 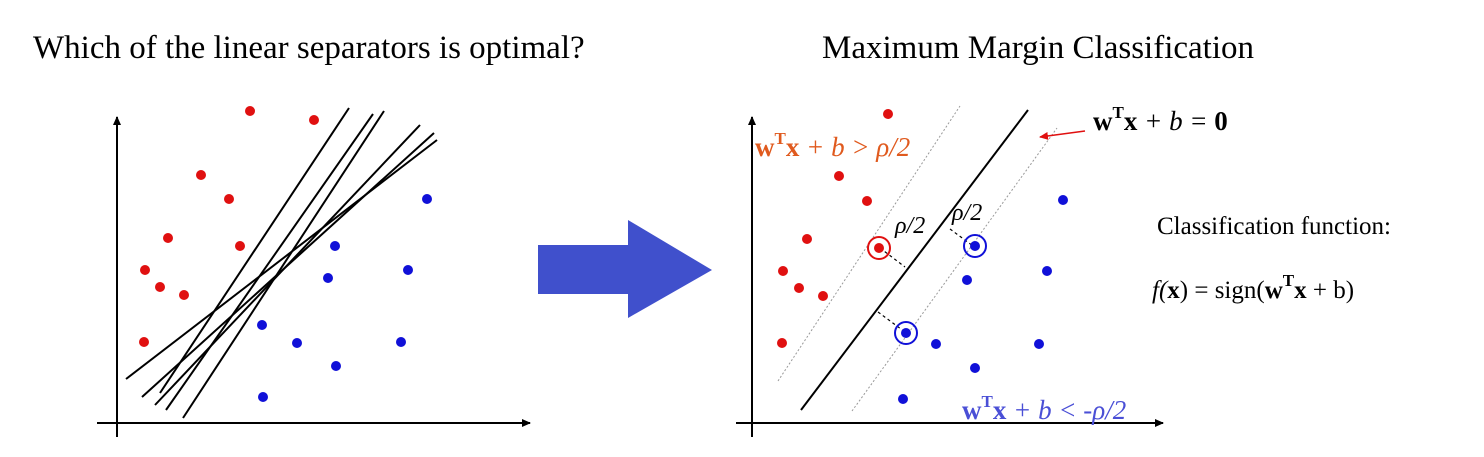 I want to click on transition-arrow, so click(x=625, y=269).